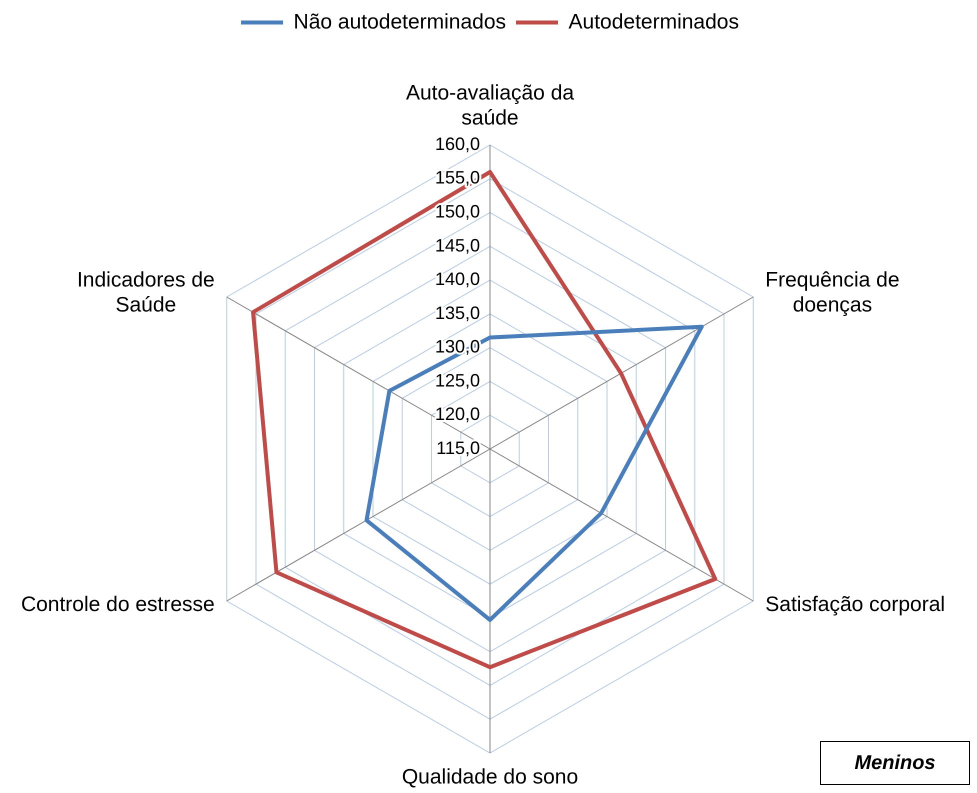 Image resolution: width=977 pixels, height=793 pixels. What do you see at coordinates (145, 292) in the screenshot?
I see `spoke-label: Indicadores de Saúde` at bounding box center [145, 292].